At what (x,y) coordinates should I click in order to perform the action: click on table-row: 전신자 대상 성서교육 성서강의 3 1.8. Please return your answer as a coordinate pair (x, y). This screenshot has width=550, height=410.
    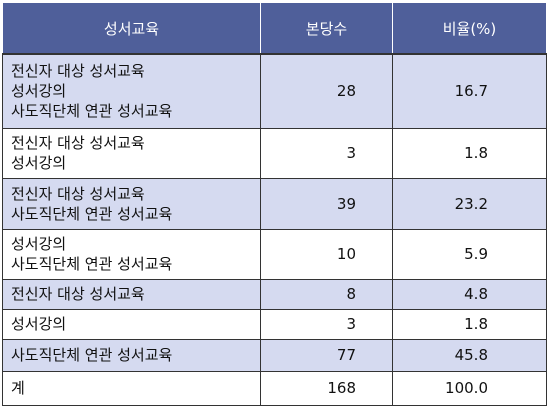
    Looking at the image, I should click on (274, 153).